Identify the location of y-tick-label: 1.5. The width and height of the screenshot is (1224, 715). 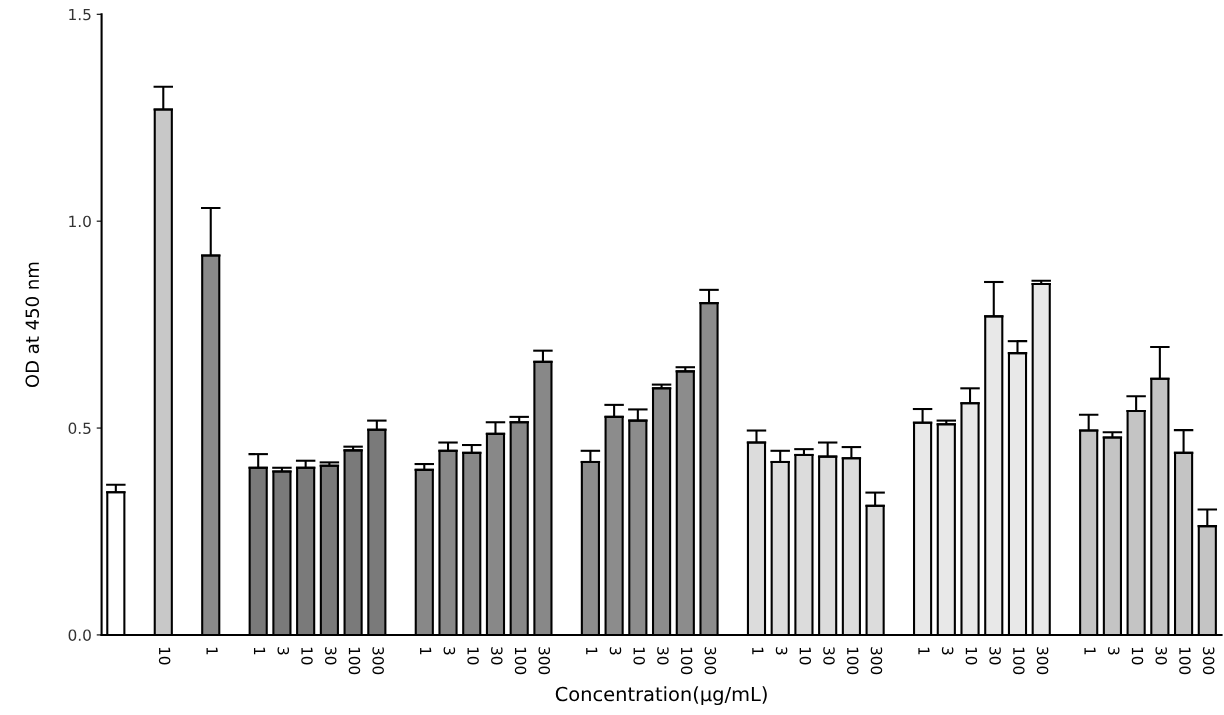
(80, 14).